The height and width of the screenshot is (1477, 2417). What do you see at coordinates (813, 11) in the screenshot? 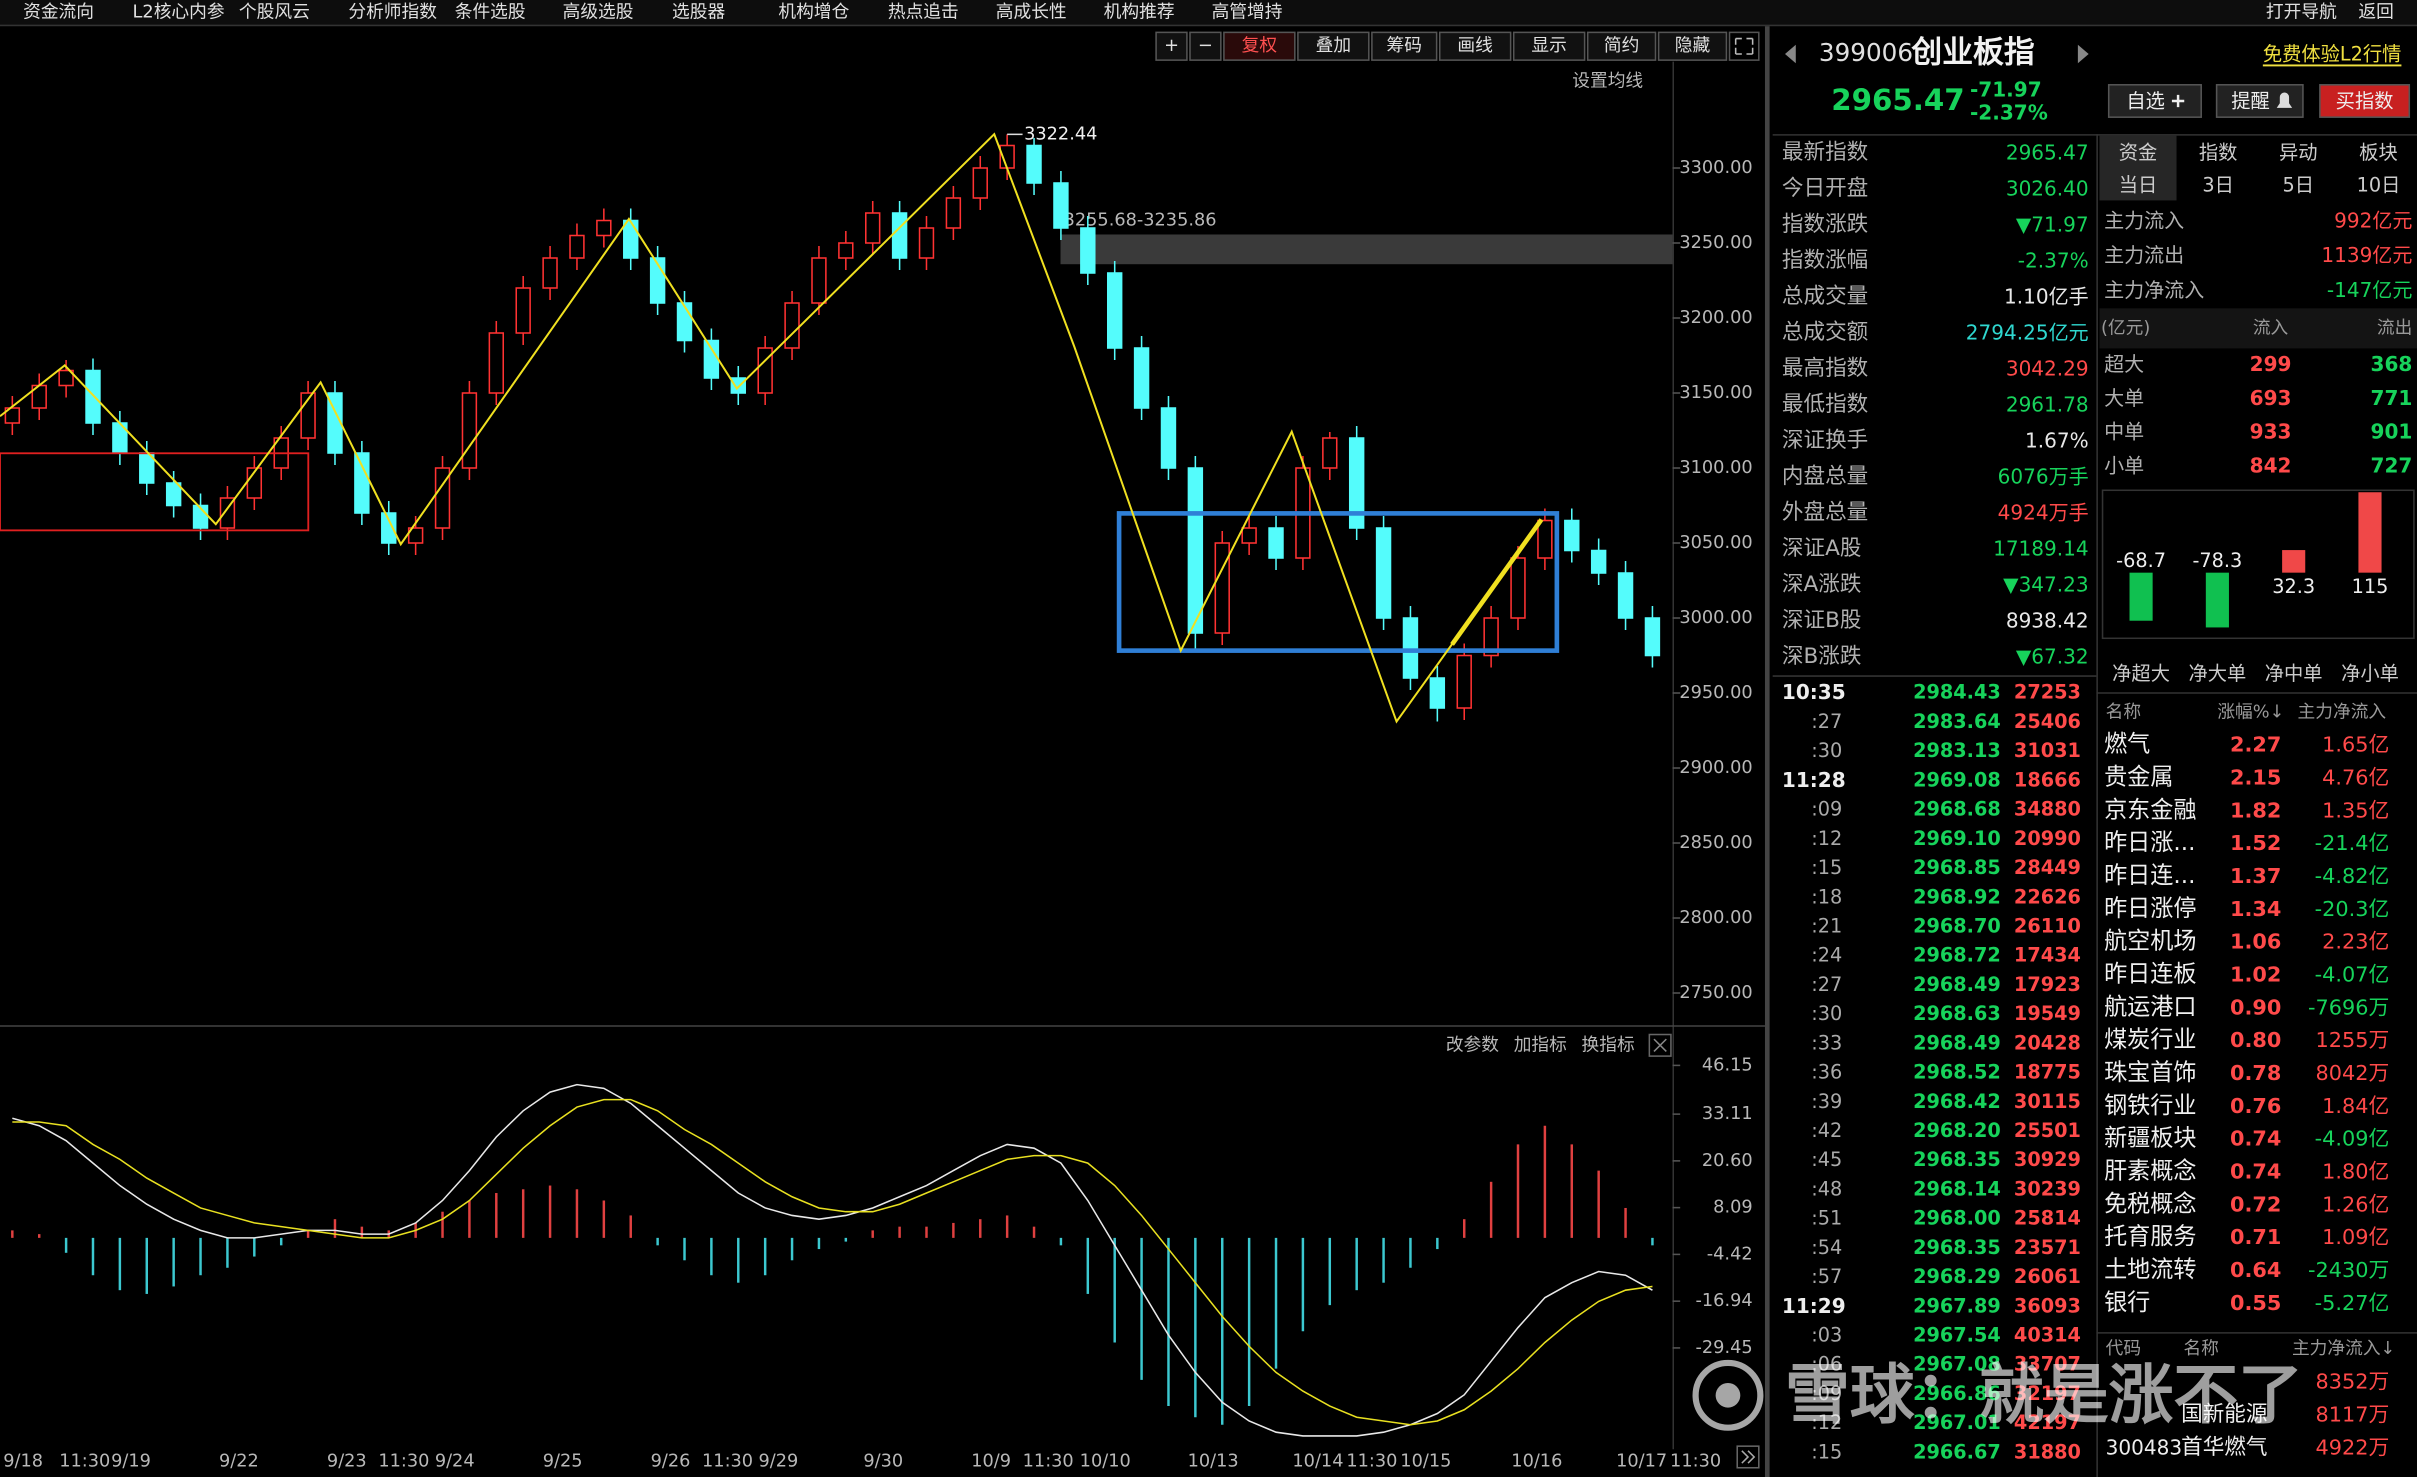
I see `menu-item: 机构增仓` at bounding box center [813, 11].